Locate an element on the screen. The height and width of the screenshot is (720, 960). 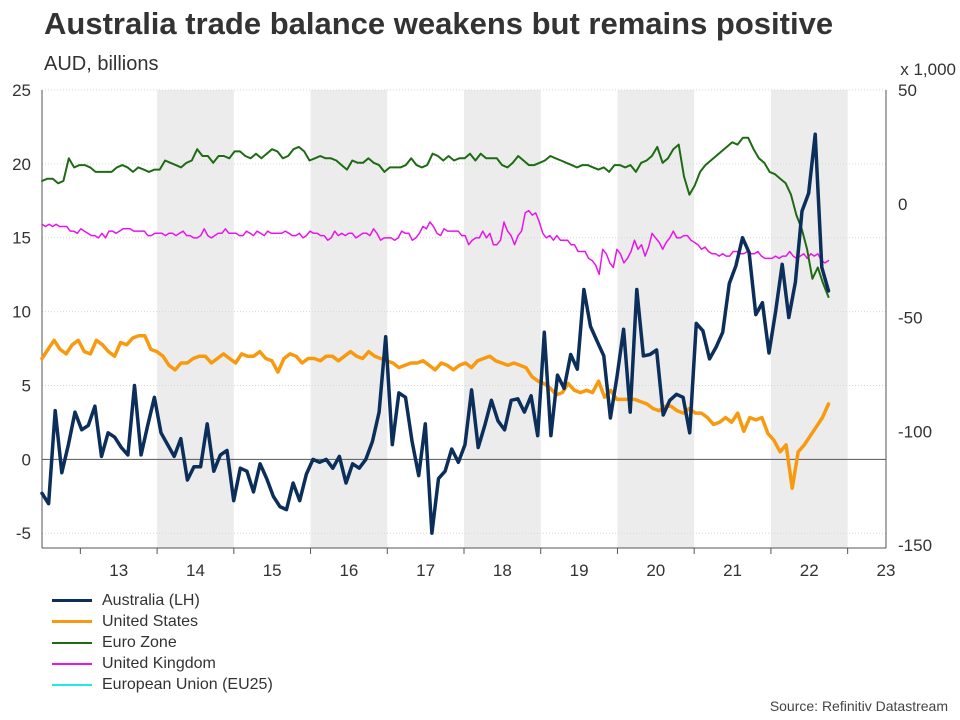
x-tick-label: 19 is located at coordinates (579, 570).